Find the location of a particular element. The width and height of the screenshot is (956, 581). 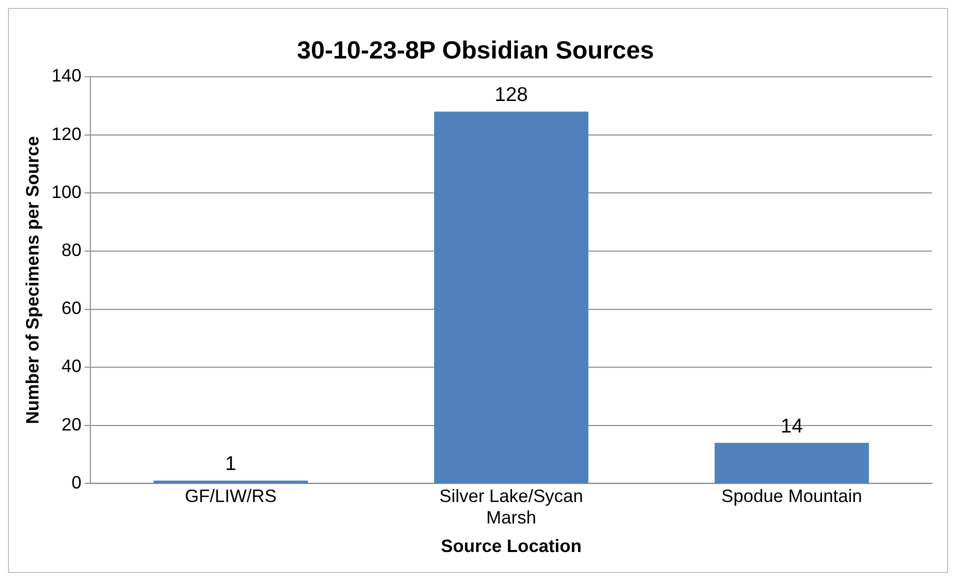

y-tick-label: 100 is located at coordinates (67, 192).